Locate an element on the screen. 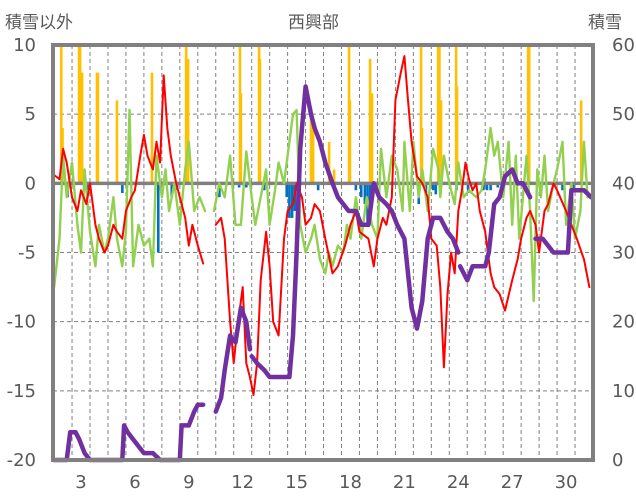 The width and height of the screenshot is (636, 501). y-left-tick-label: -5 is located at coordinates (27, 253).